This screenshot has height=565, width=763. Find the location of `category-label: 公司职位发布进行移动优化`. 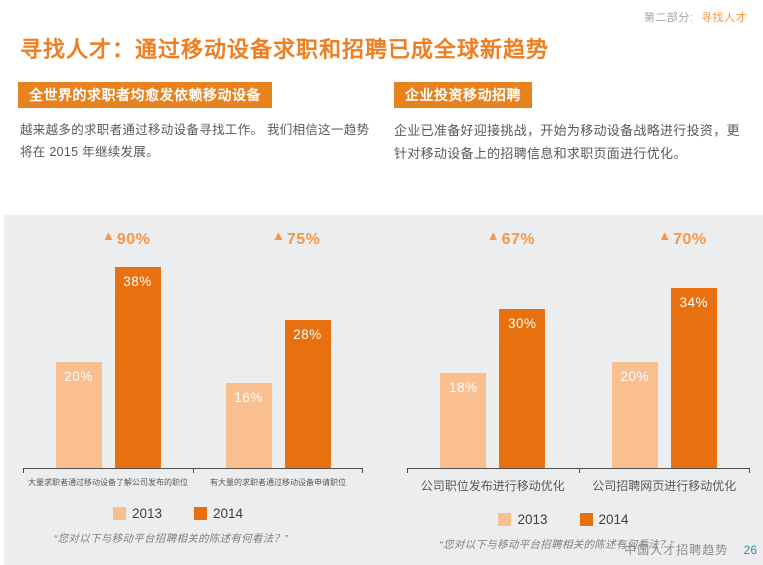

category-label: 公司职位发布进行移动优化 is located at coordinates (492, 486).